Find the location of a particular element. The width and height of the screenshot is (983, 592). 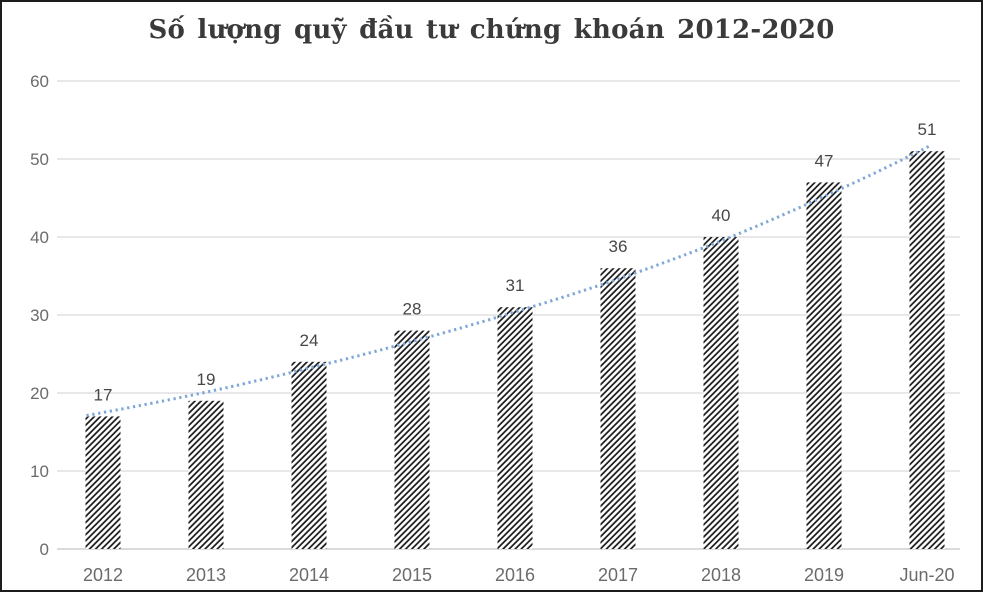

x-axis-tick-label: 2016 is located at coordinates (515, 575).